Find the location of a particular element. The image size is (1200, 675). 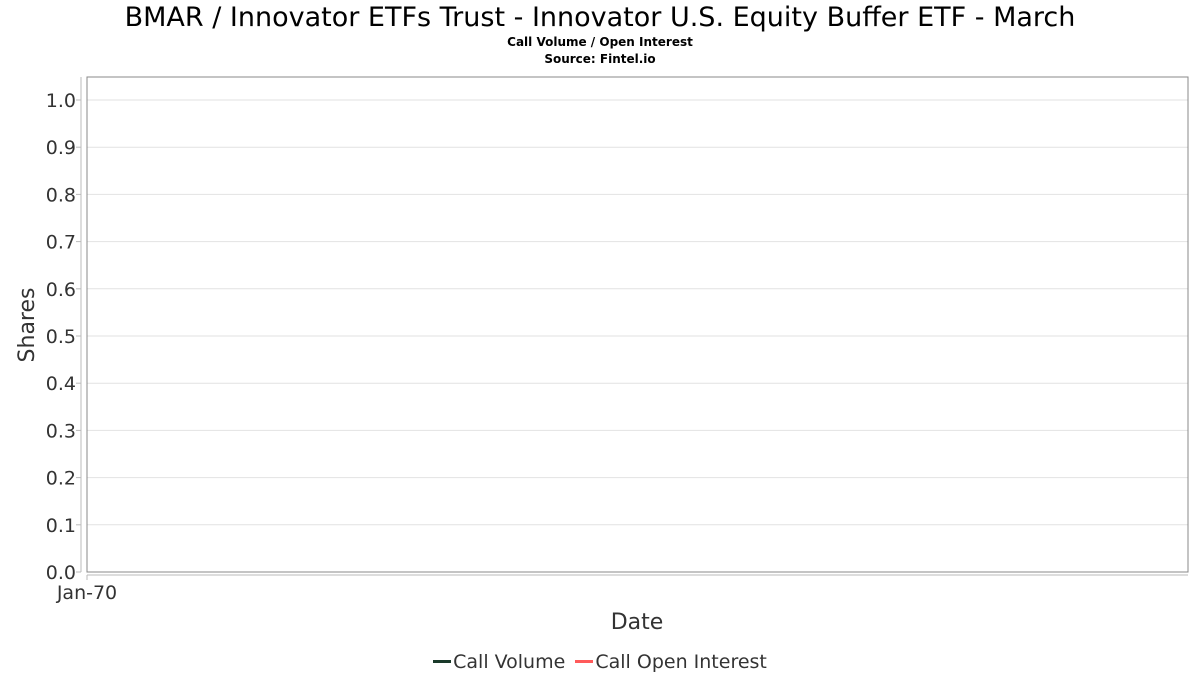

y-axis: 0.0 0.1 0.2 0.3 0.4 0.5 0.6 0.7 0.8 0.9 1.0 is located at coordinates (63, 337).